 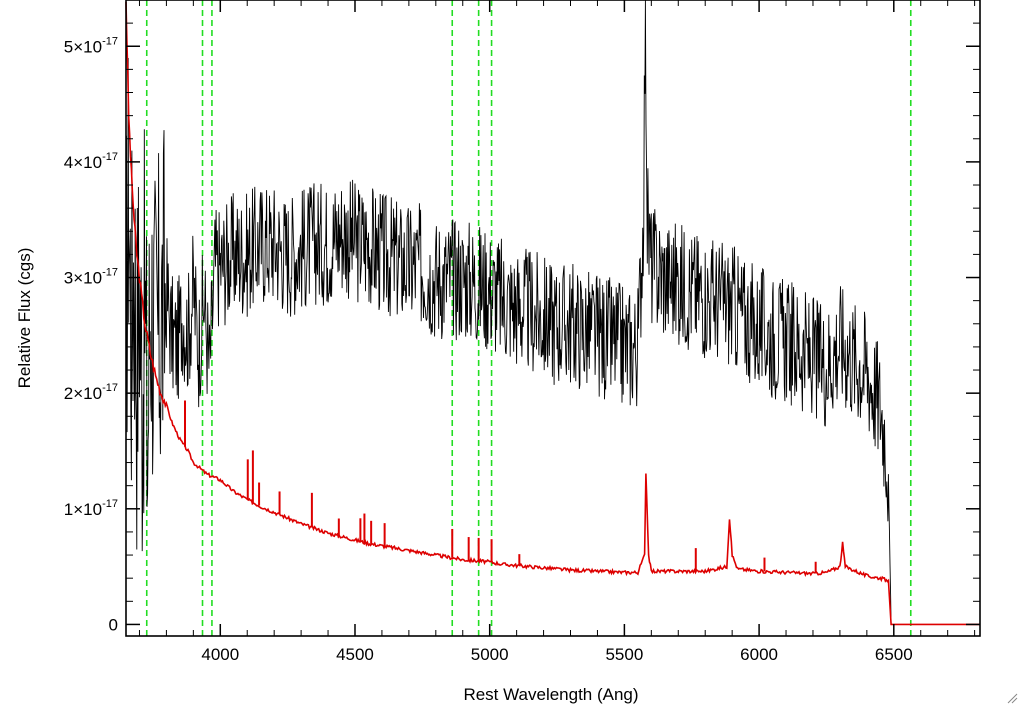 I want to click on resize-grip-icon, so click(x=1012, y=698).